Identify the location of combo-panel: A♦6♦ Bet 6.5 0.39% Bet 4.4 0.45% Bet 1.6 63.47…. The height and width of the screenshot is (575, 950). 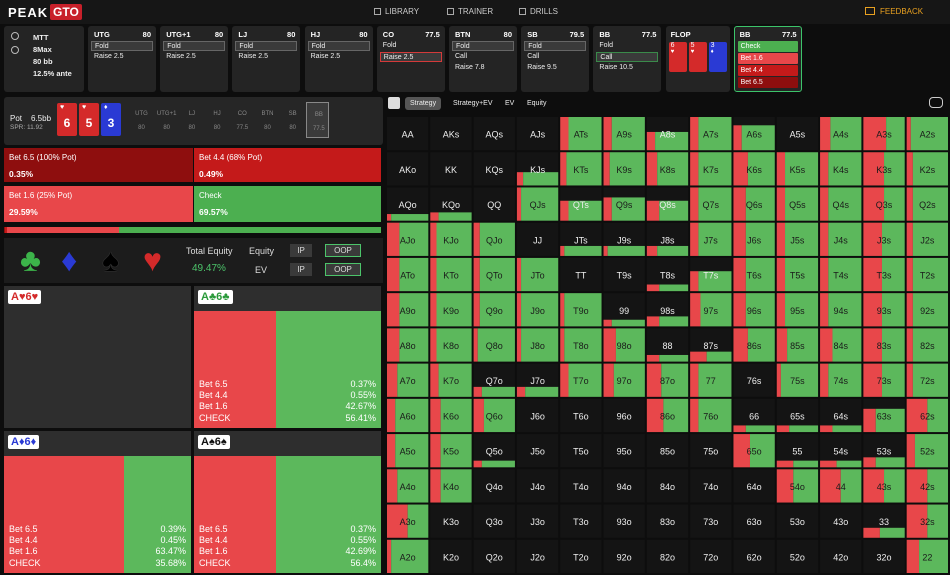
(97, 502).